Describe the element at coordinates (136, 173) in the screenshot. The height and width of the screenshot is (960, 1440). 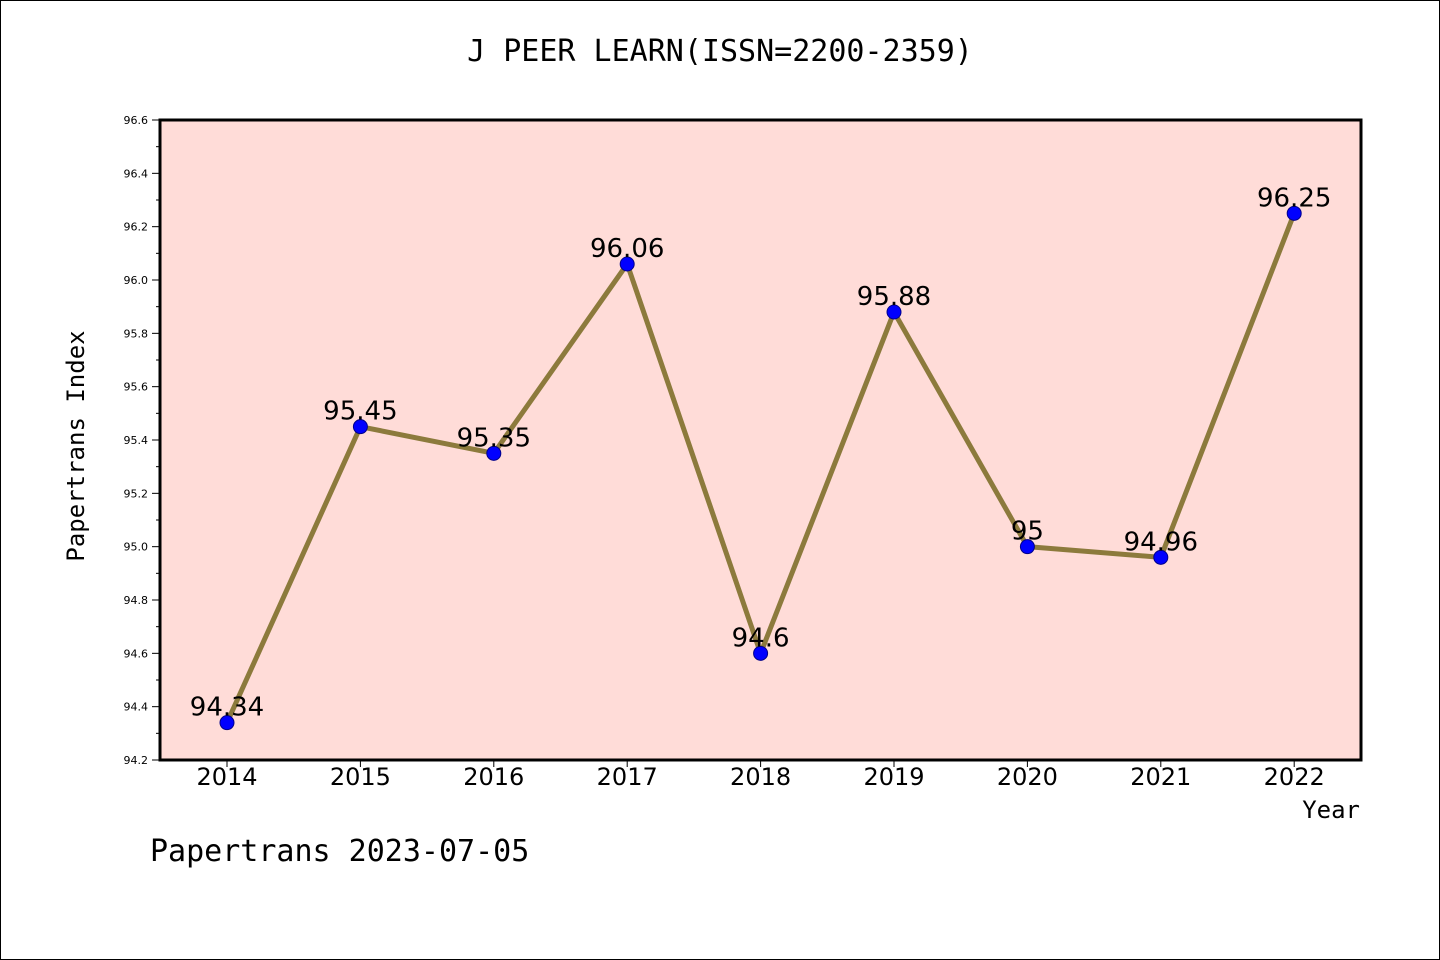
I see `y-tick-label: 96.4` at that location.